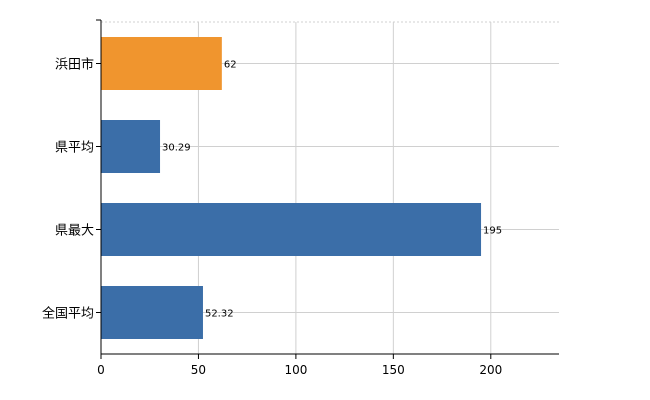  What do you see at coordinates (74, 65) in the screenshot?
I see `category-label: 浜田市` at bounding box center [74, 65].